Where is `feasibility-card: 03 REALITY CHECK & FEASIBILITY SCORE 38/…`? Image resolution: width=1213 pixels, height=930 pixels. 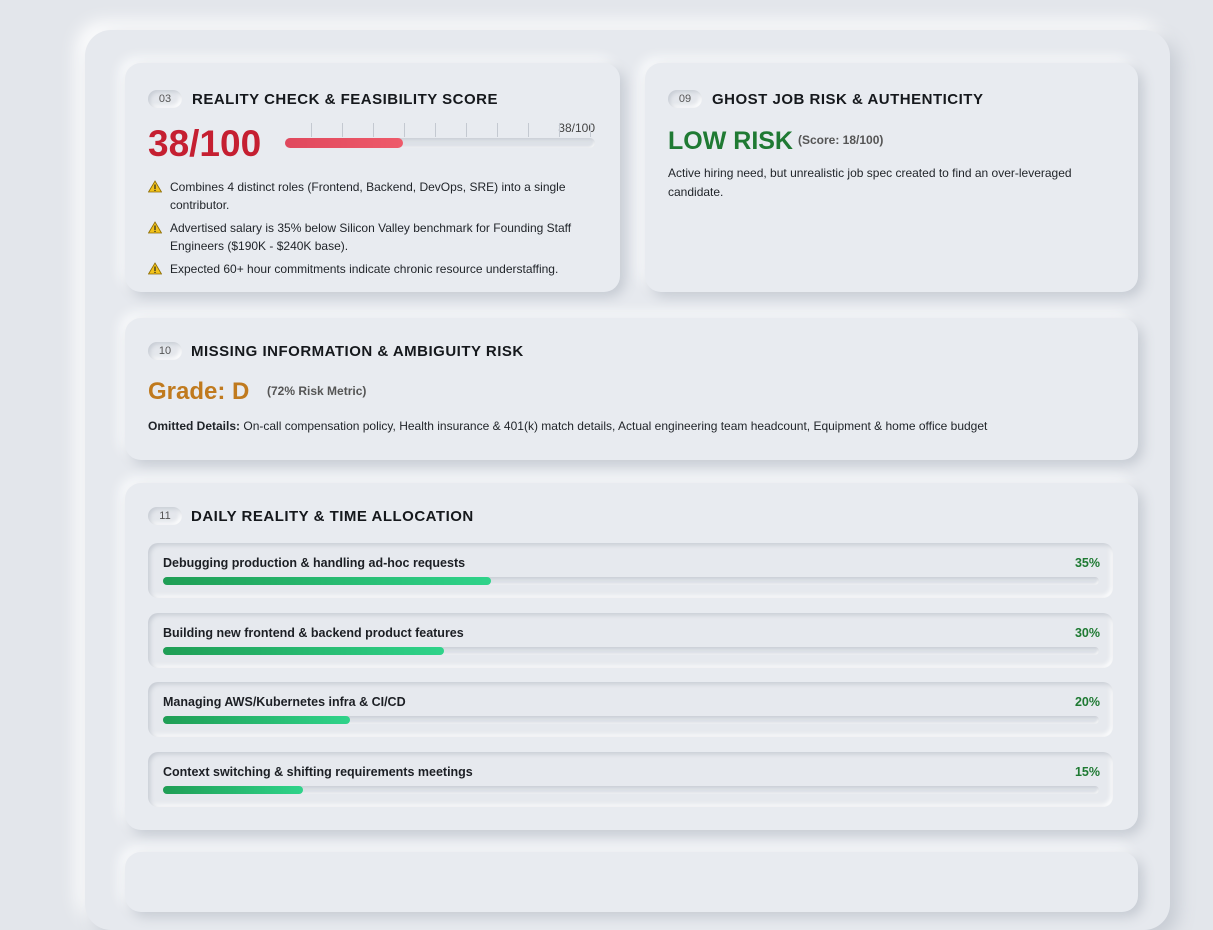
feasibility-card: 03 REALITY CHECK & FEASIBILITY SCORE 38/… is located at coordinates (372, 177).